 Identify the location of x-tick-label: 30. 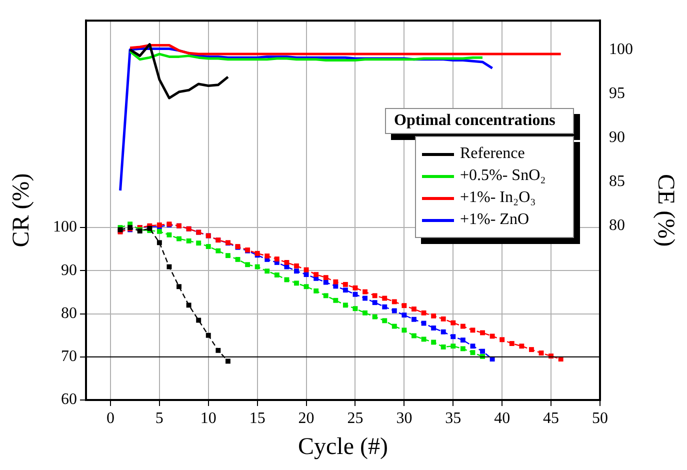
(404, 418).